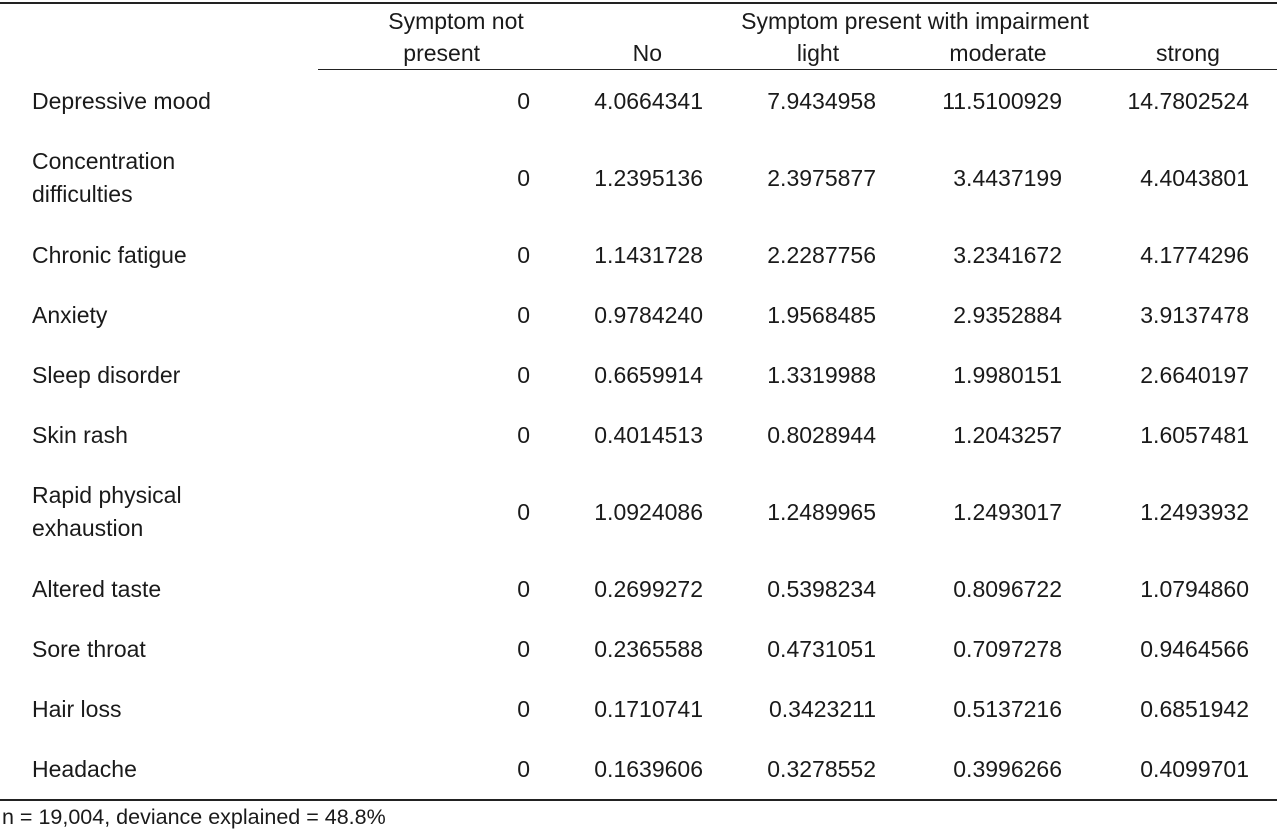 The height and width of the screenshot is (833, 1280). What do you see at coordinates (84, 768) in the screenshot?
I see `row-label: Headache` at bounding box center [84, 768].